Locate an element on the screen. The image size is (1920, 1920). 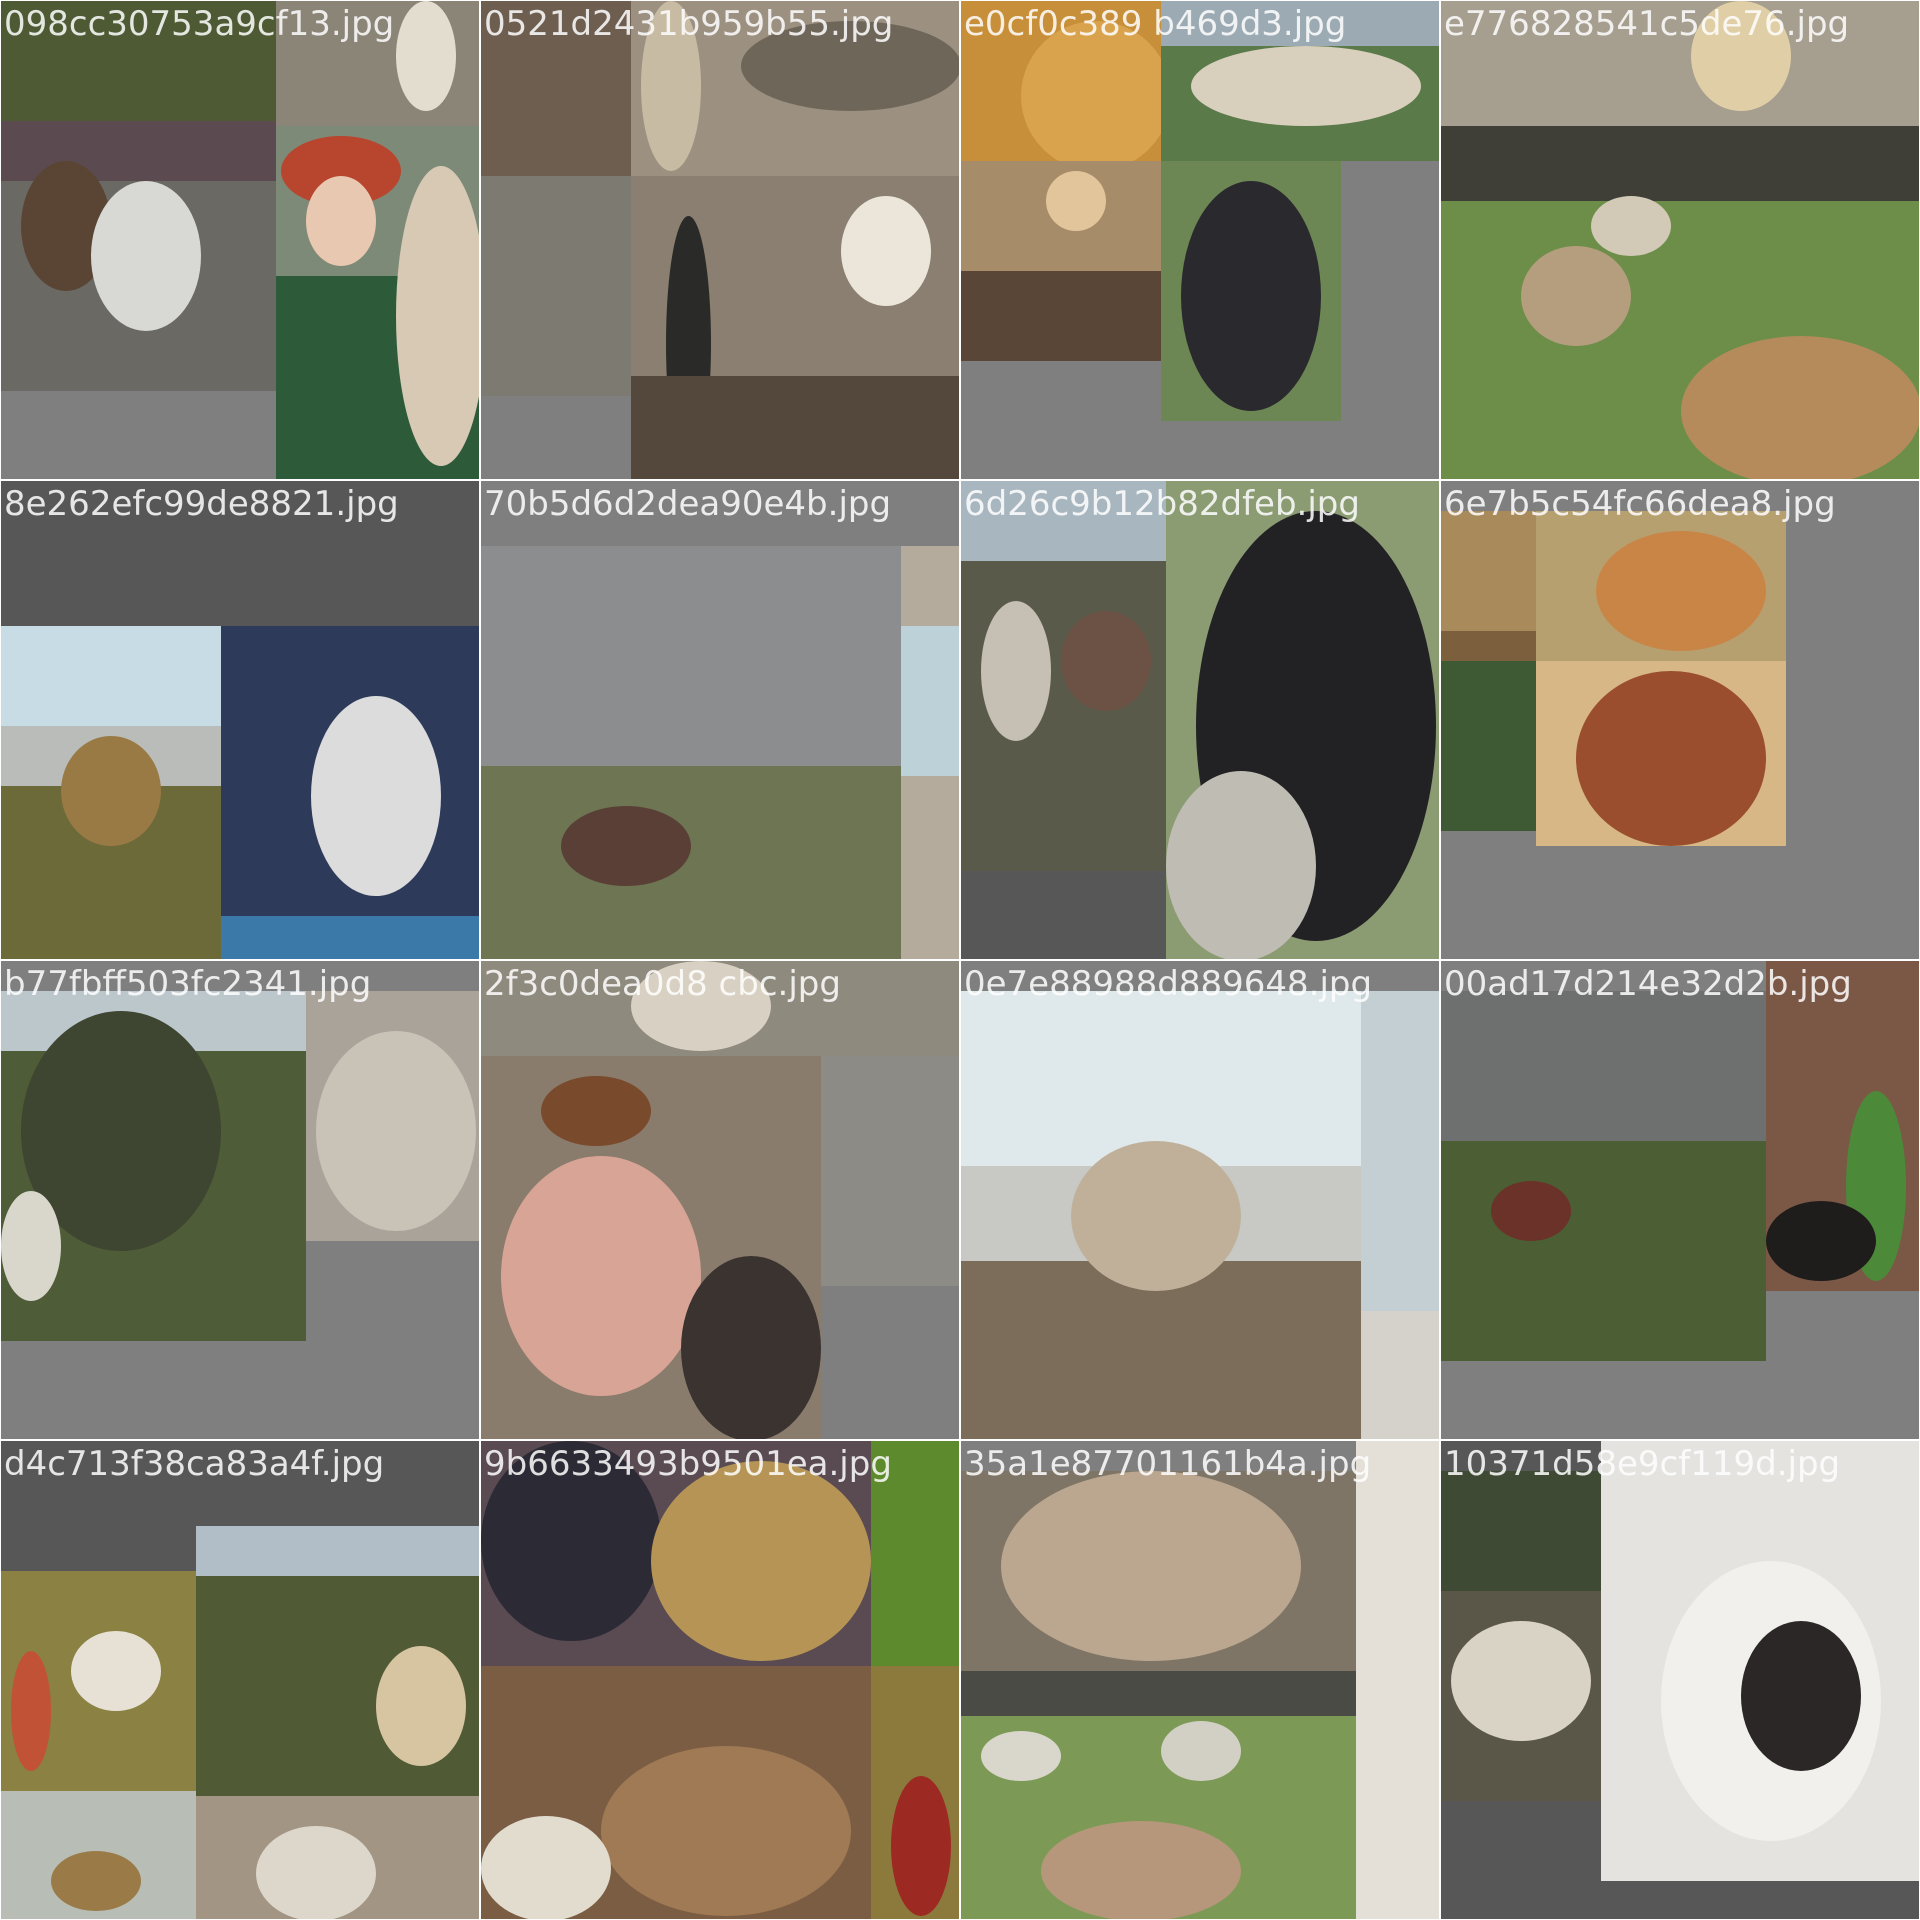
photo-decorated-alpacas is located at coordinates (337, 1857).